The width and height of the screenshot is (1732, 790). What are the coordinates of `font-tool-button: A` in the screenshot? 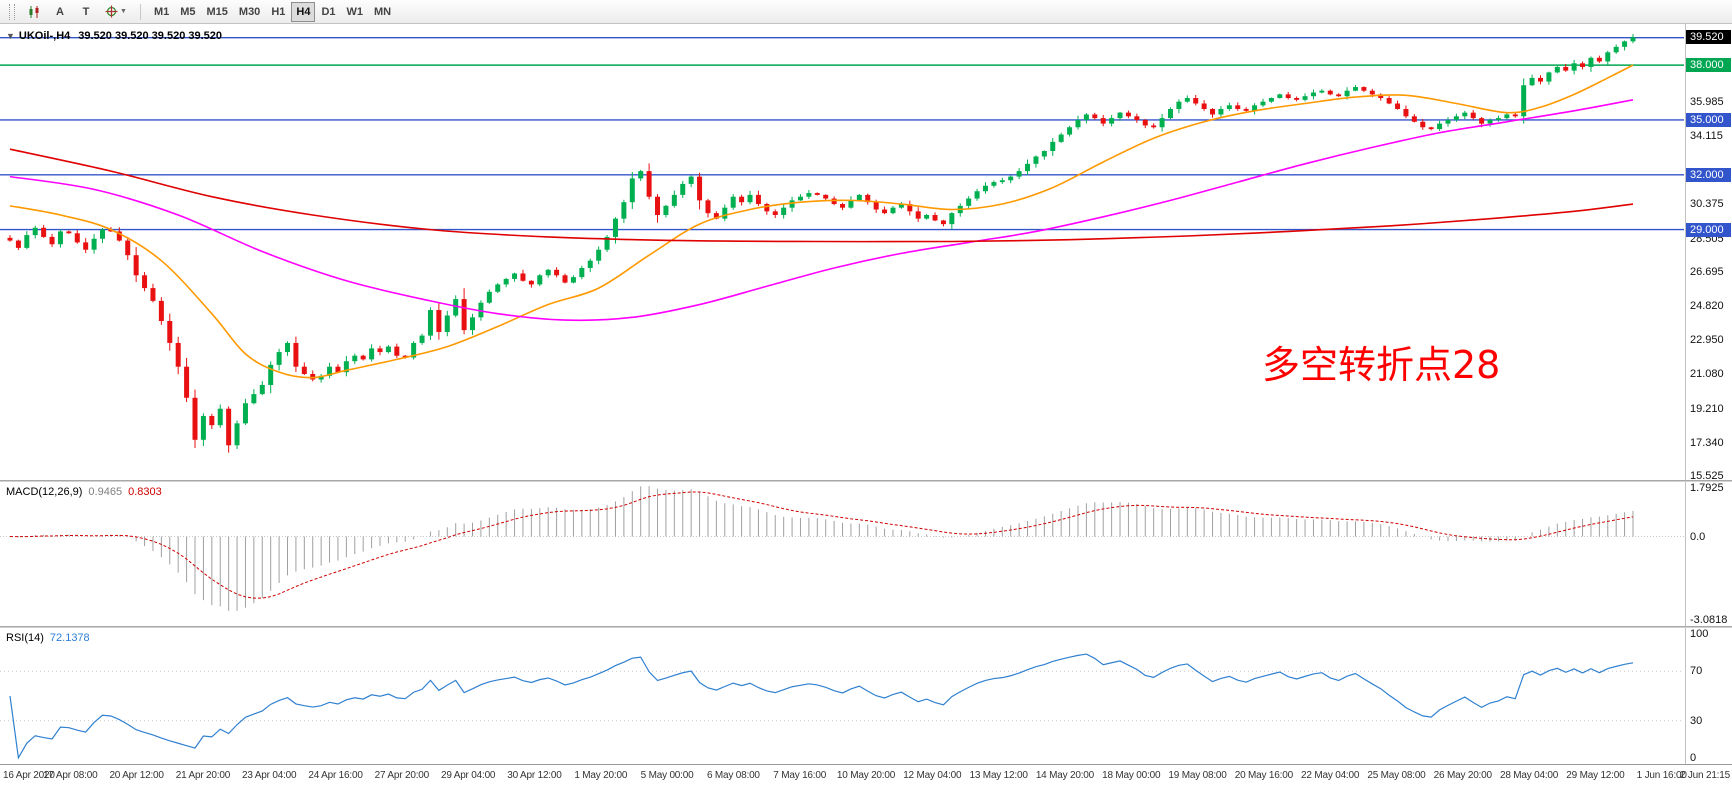 It's located at (60, 12).